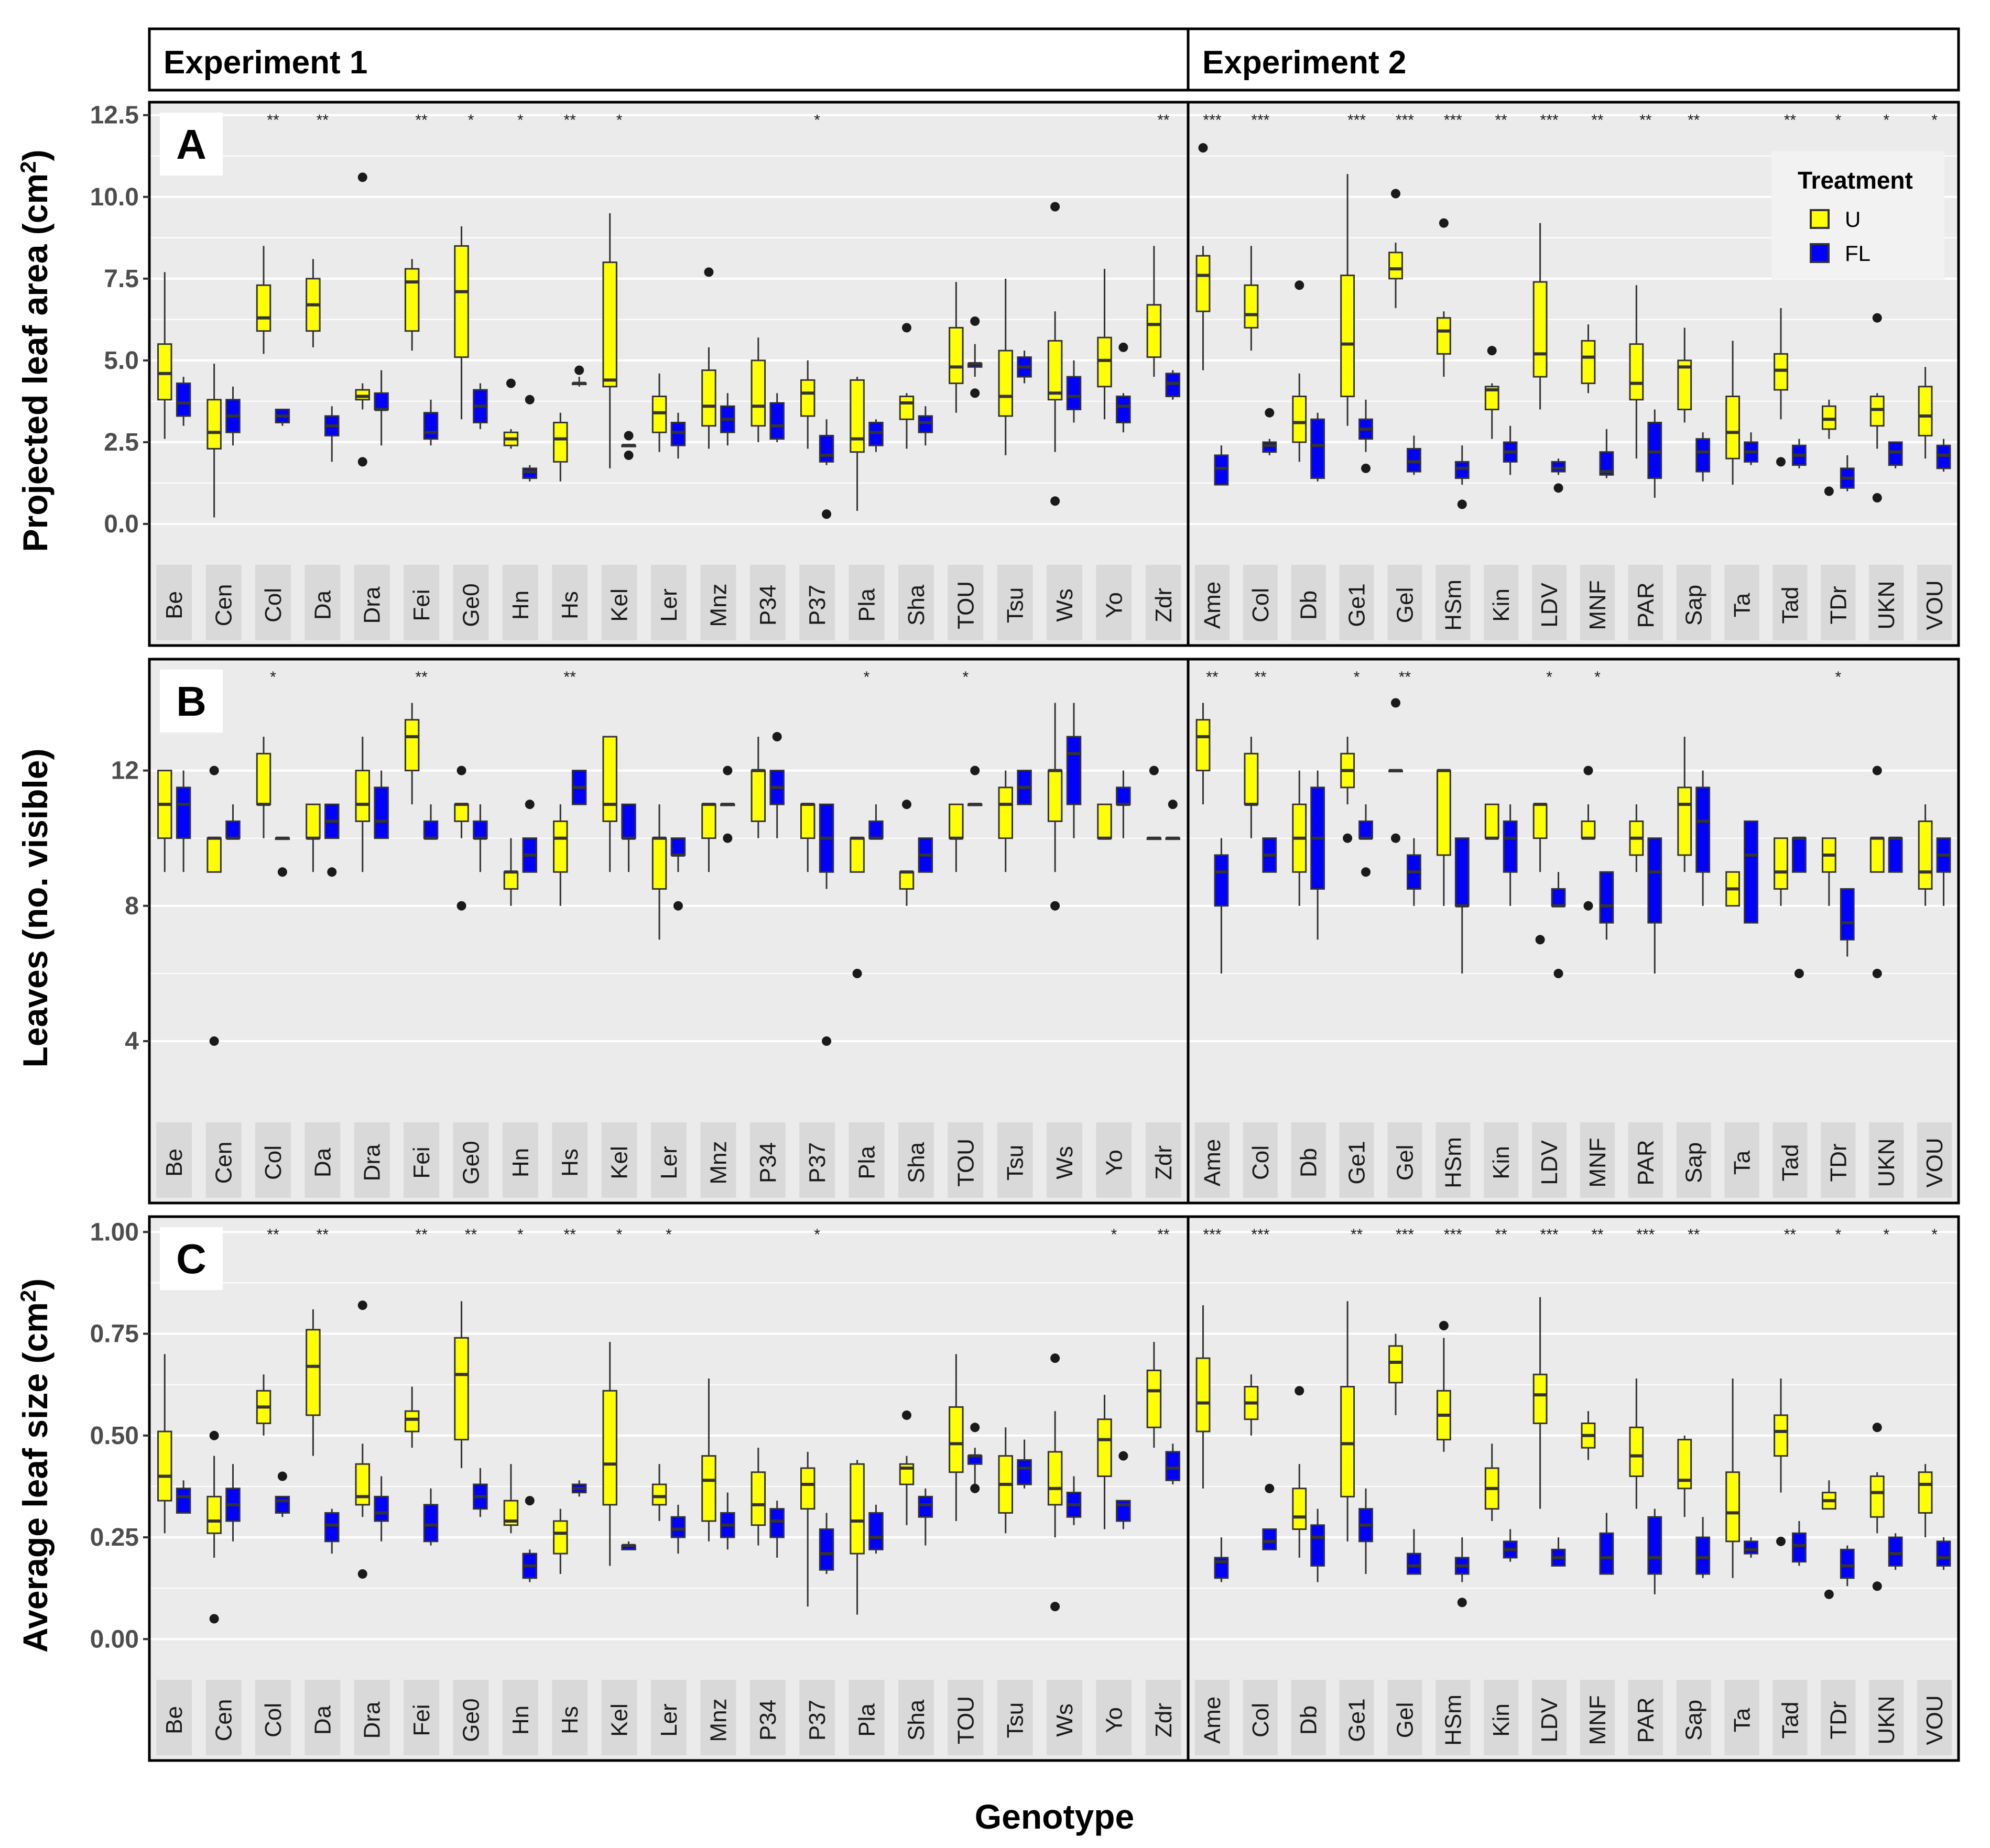  What do you see at coordinates (1886, 605) in the screenshot?
I see `genotype-label: UKN` at bounding box center [1886, 605].